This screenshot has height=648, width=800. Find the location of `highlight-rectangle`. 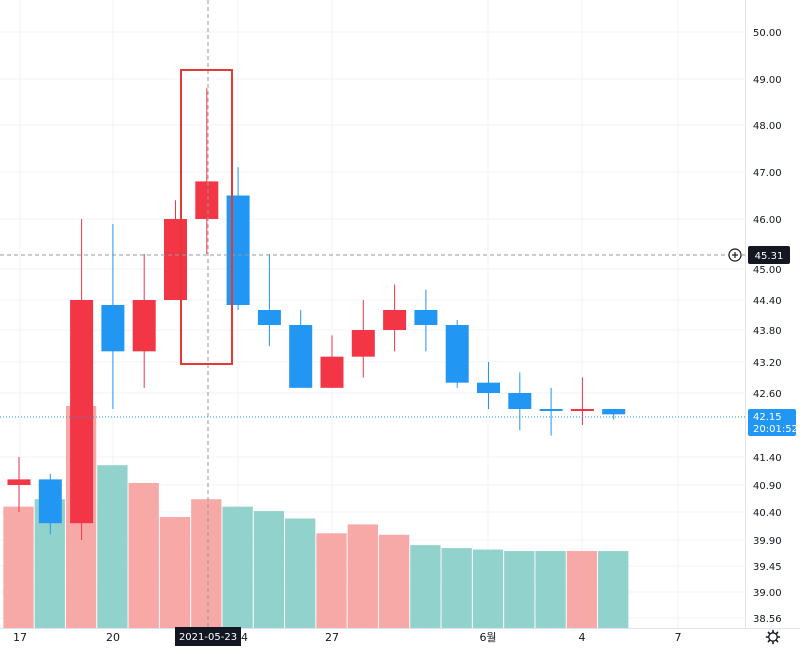

highlight-rectangle is located at coordinates (206, 217).